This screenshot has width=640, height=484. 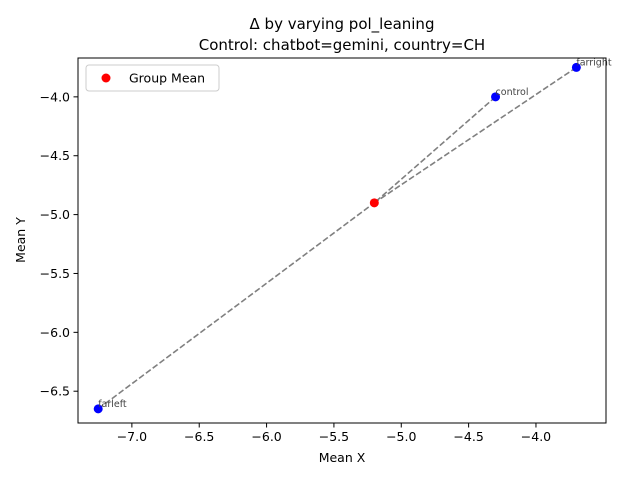 What do you see at coordinates (576, 67) in the screenshot?
I see `data-point-farright` at bounding box center [576, 67].